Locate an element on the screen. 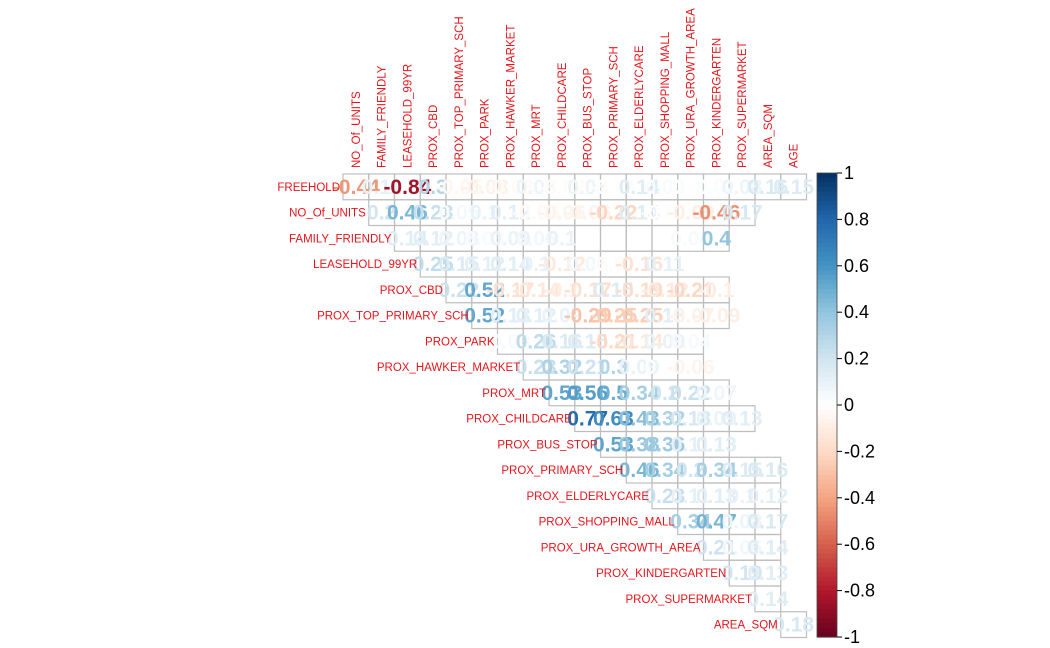  cell-value: -0.08 is located at coordinates (485, 187).